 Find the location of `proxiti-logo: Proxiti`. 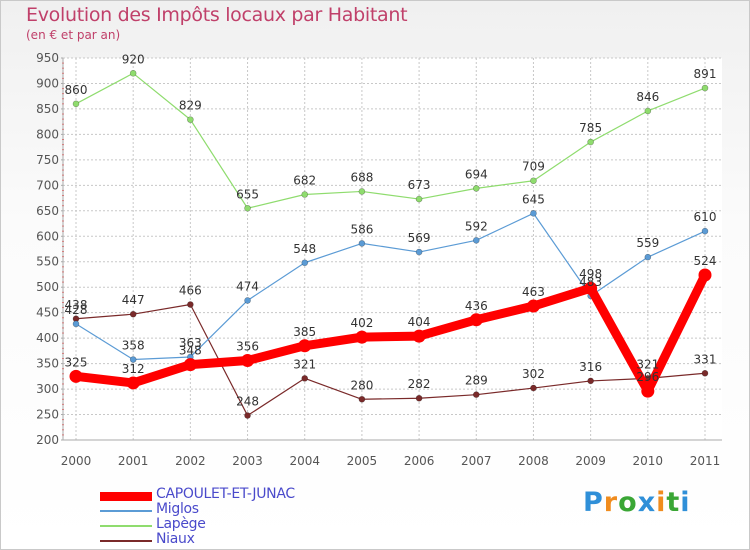

proxiti-logo: Proxiti is located at coordinates (637, 502).